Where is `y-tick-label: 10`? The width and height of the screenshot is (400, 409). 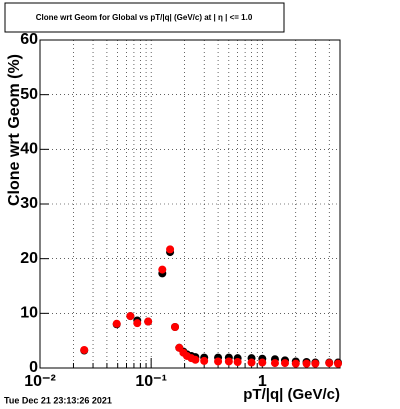
y-tick-label: 10 is located at coordinates (29, 313).